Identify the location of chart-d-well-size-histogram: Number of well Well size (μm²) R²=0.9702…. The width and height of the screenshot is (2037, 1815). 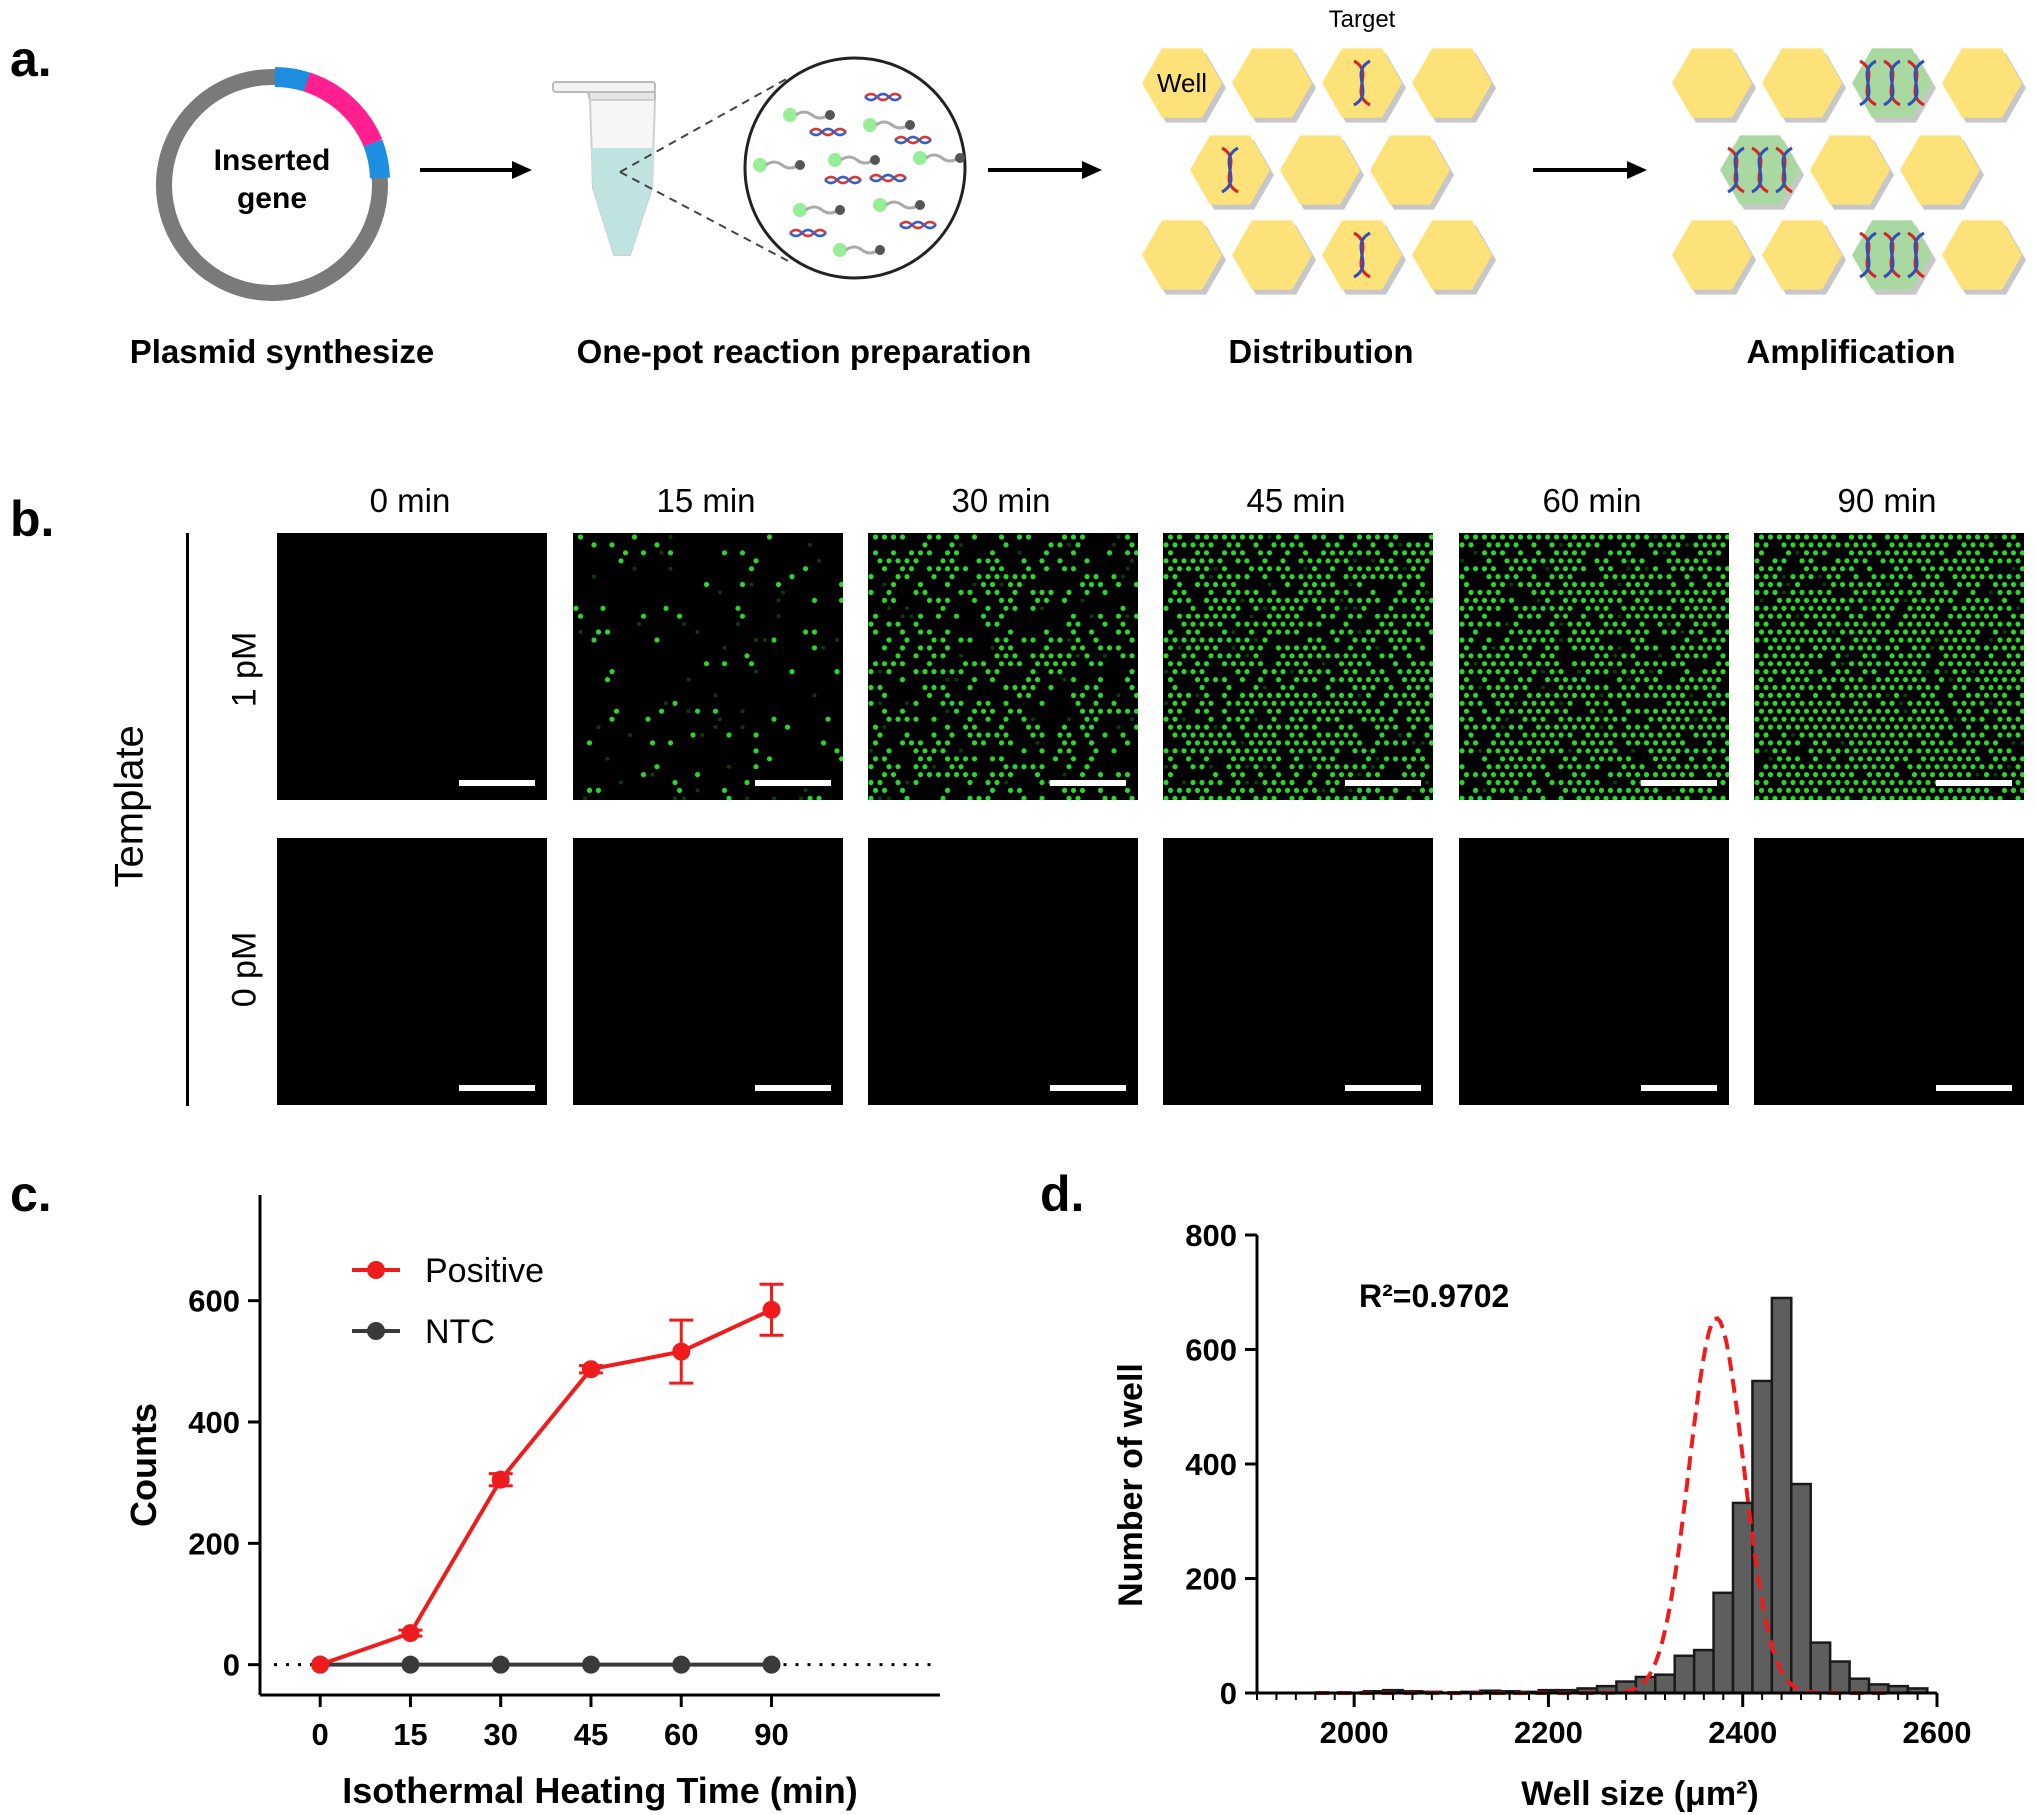
(1542, 1515).